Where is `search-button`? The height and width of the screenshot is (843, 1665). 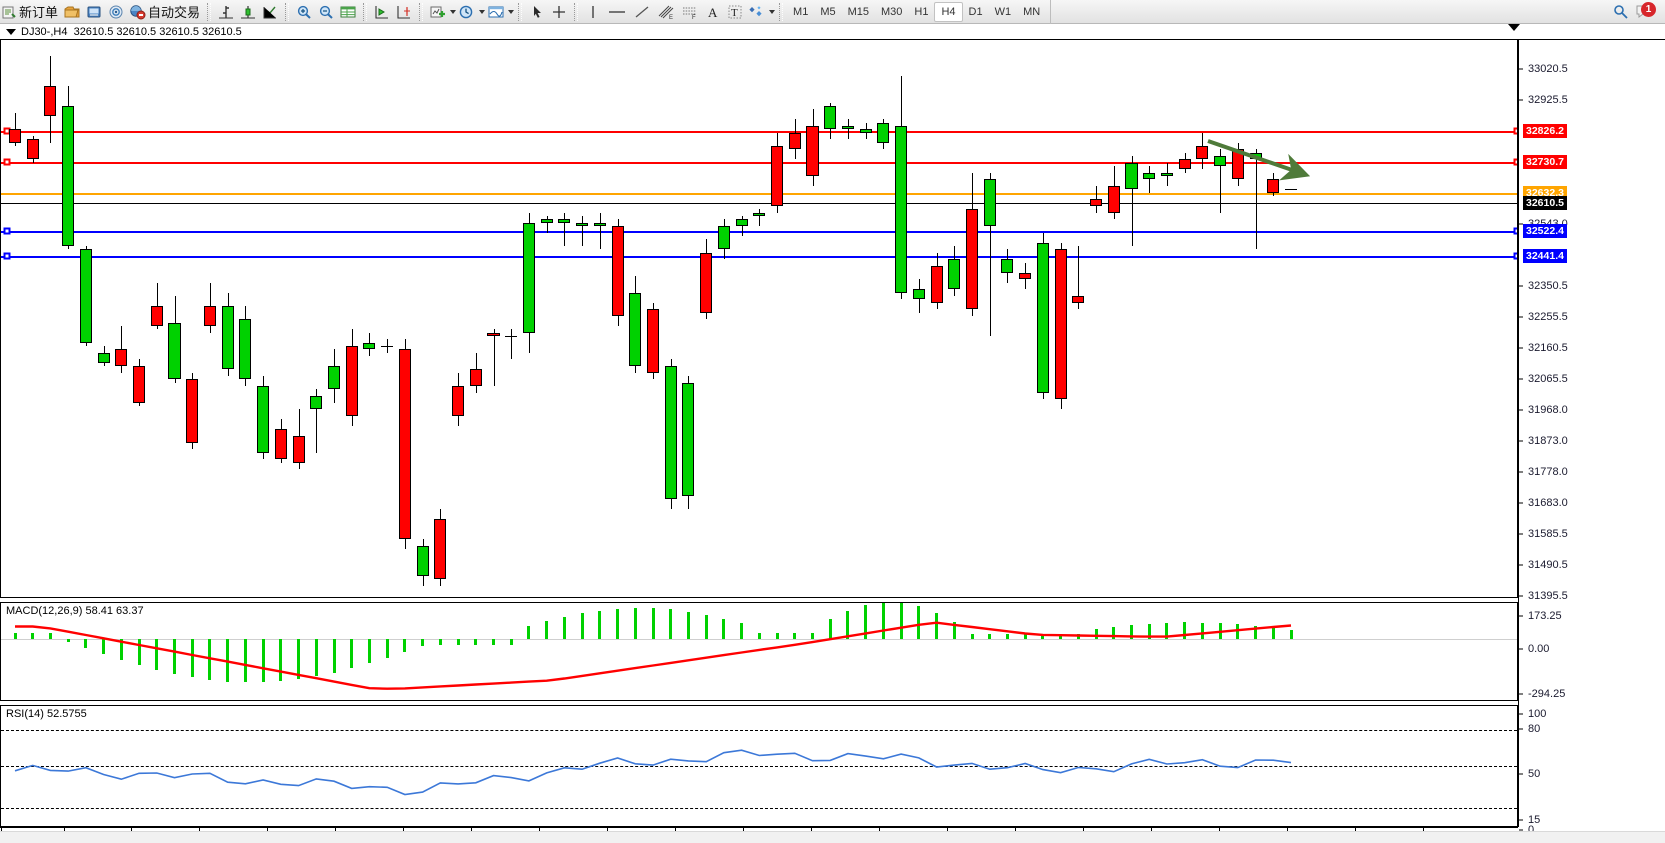
search-button is located at coordinates (1621, 12).